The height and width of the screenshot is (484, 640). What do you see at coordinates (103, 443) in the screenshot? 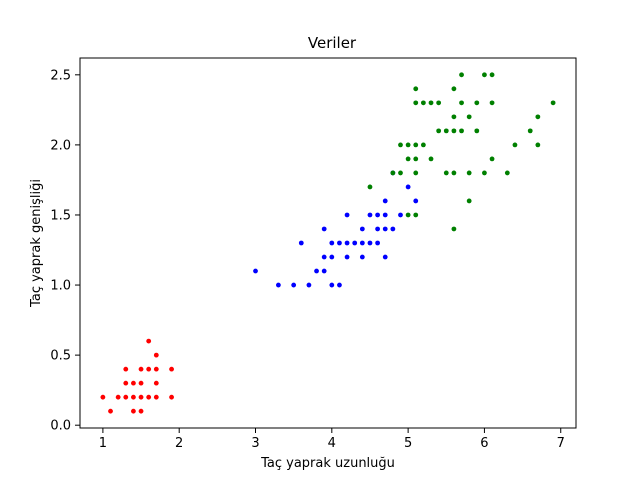
I see `x-tick-label: 1` at bounding box center [103, 443].